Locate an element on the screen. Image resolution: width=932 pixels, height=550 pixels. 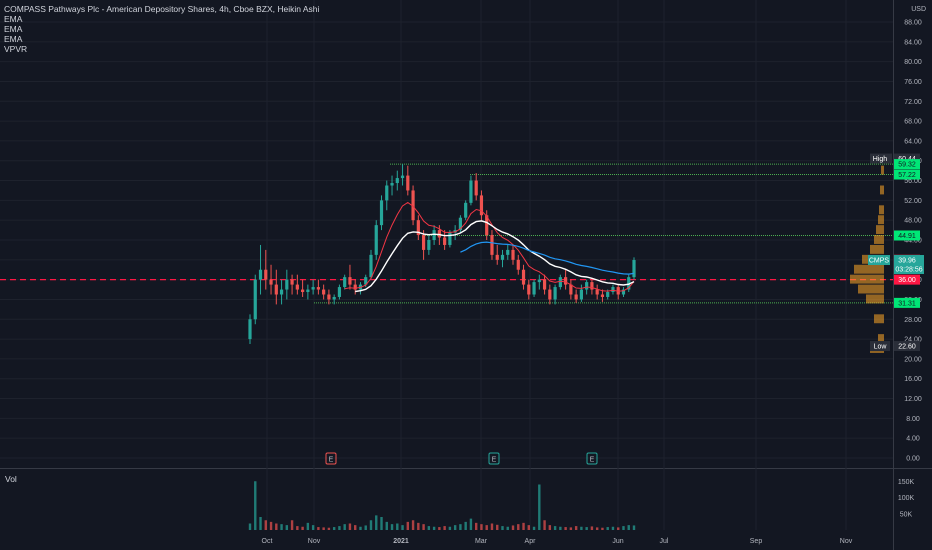
time-tick-label: Jun is located at coordinates (617, 541).